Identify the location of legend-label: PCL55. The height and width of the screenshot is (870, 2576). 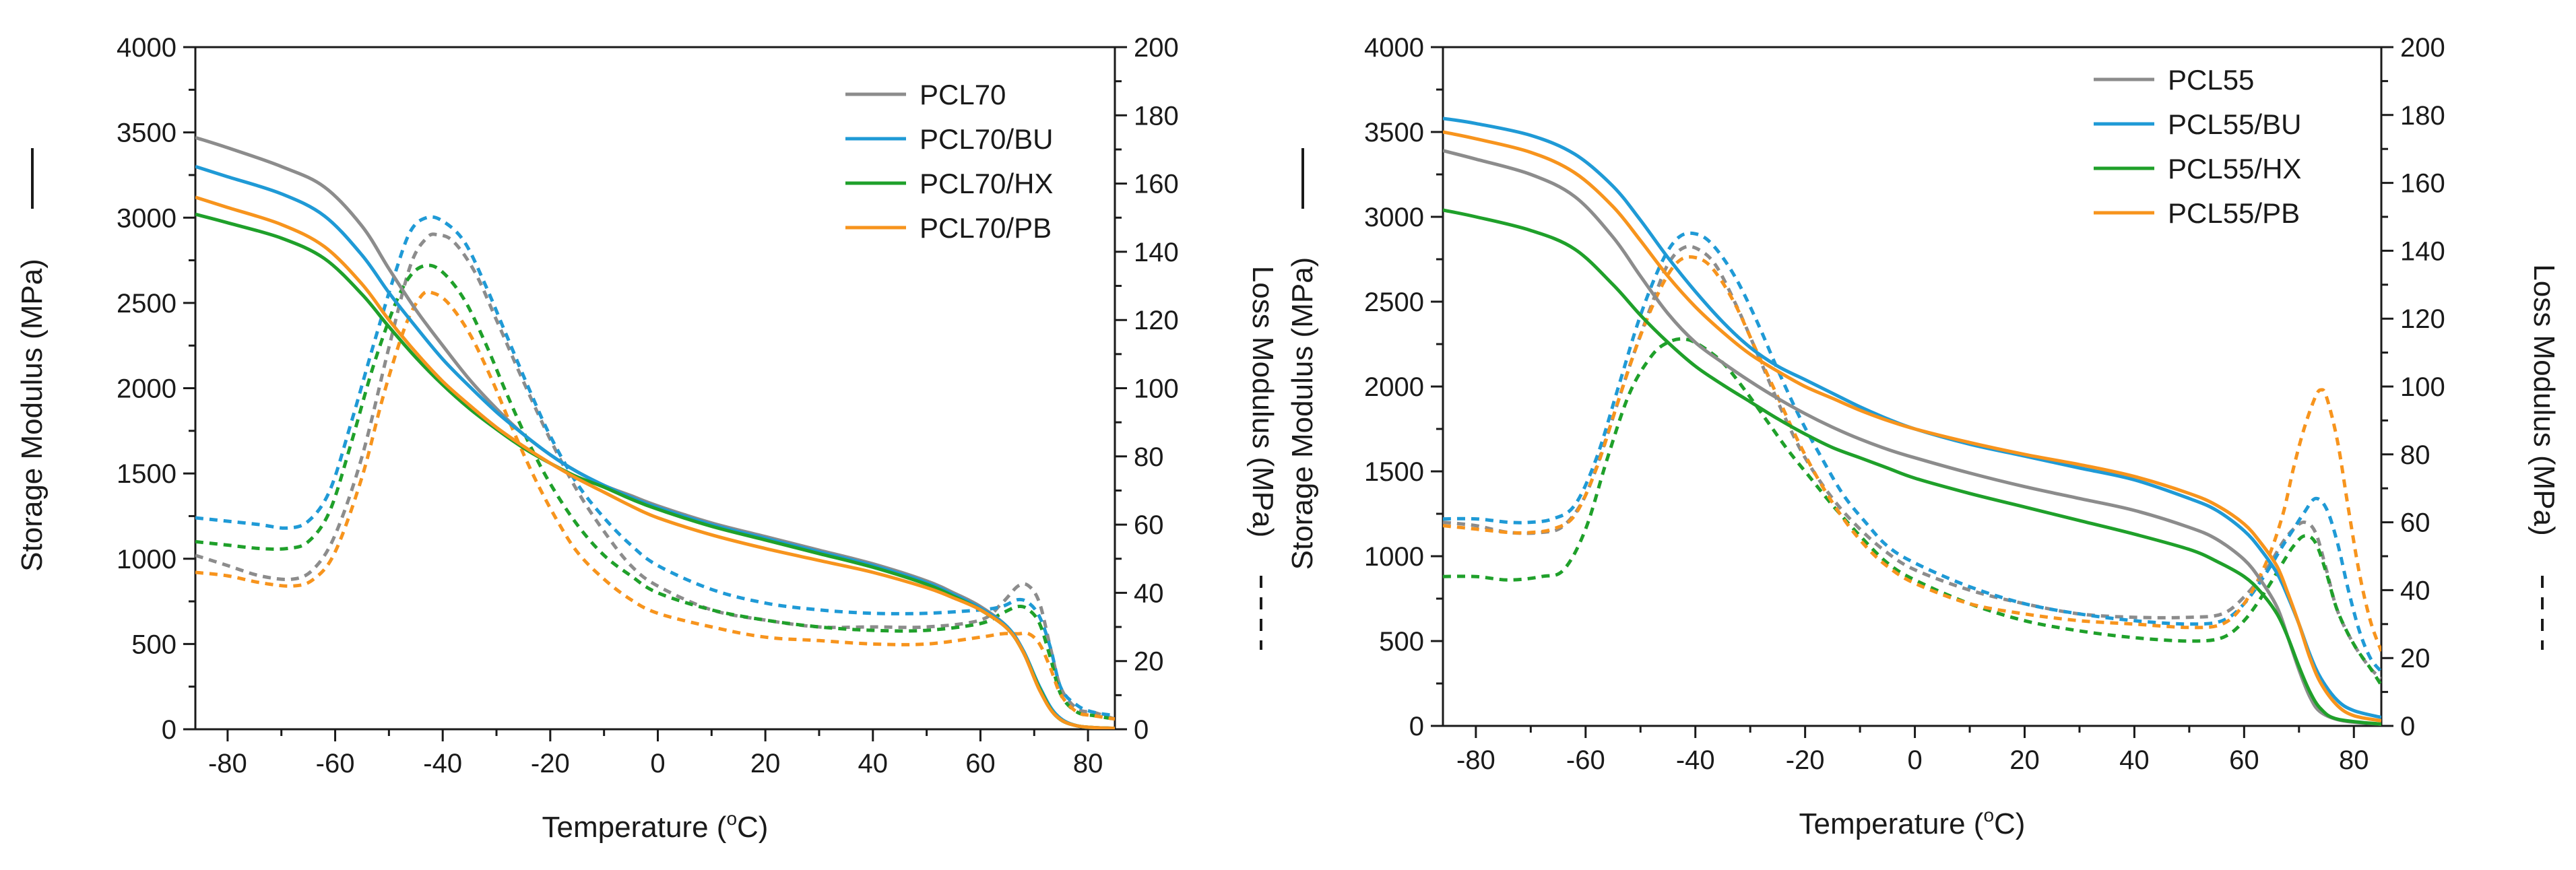
(2211, 80).